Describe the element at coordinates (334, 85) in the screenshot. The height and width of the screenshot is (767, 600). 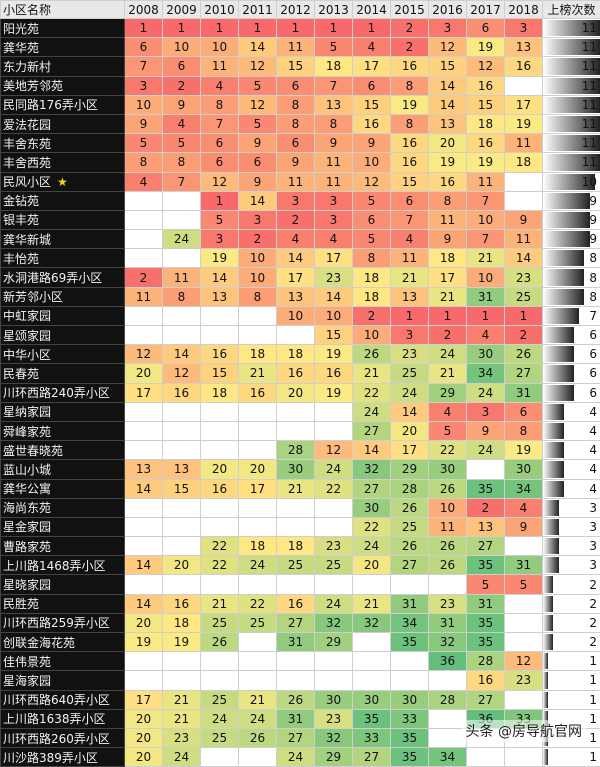
I see `rank-cell: 7` at that location.